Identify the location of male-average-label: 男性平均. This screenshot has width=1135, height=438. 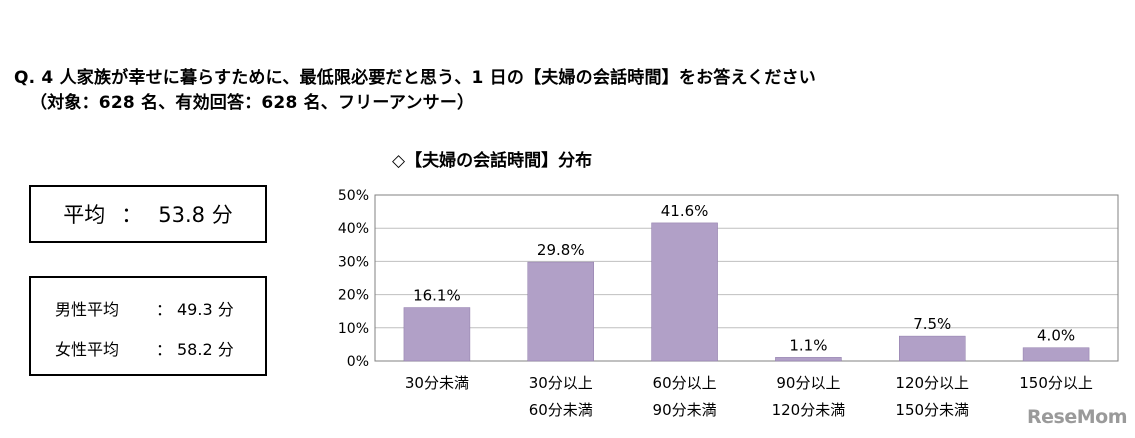
(87, 309).